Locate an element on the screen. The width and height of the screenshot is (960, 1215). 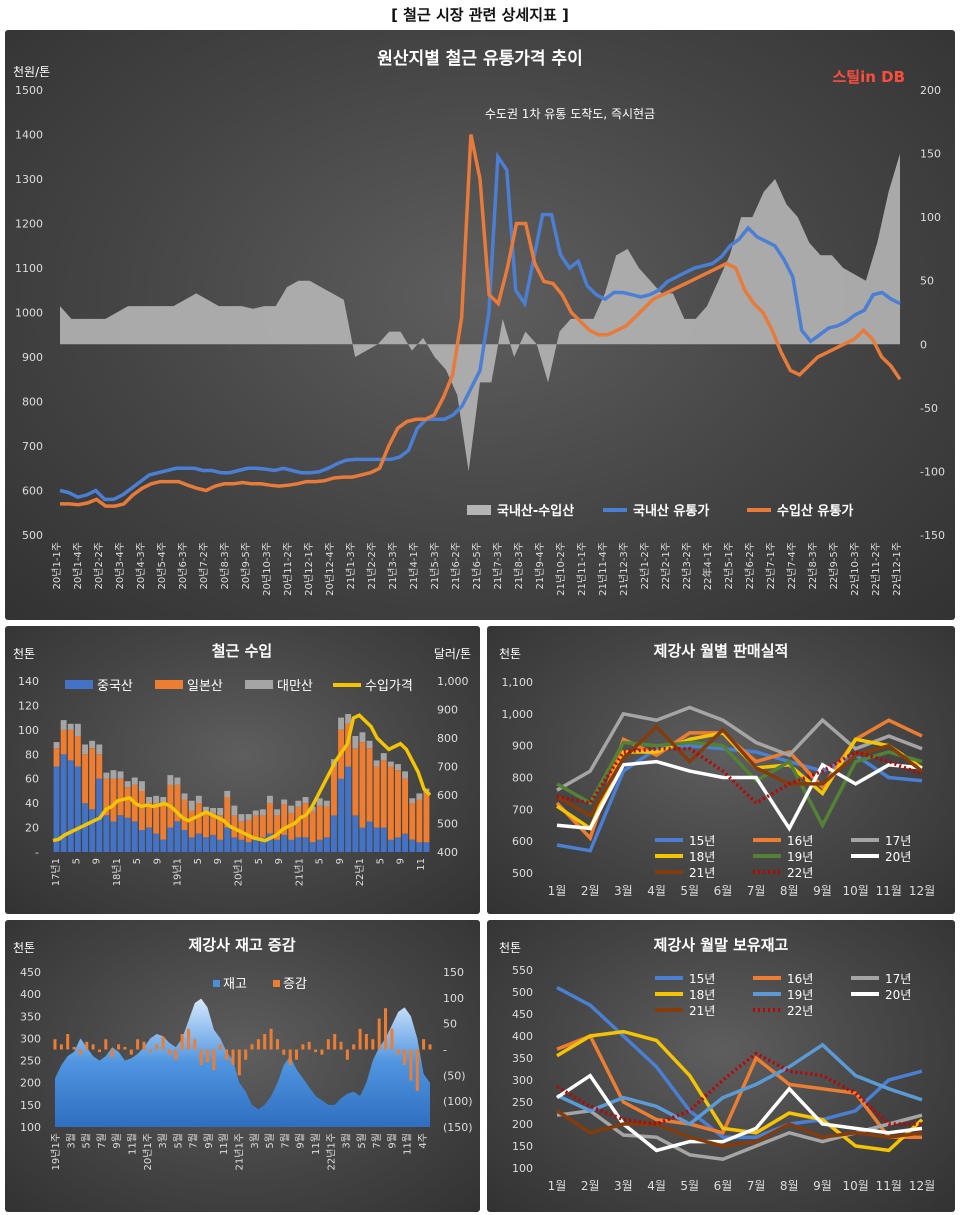
x-tick-label: 22년2-1주 is located at coordinates (666, 565).